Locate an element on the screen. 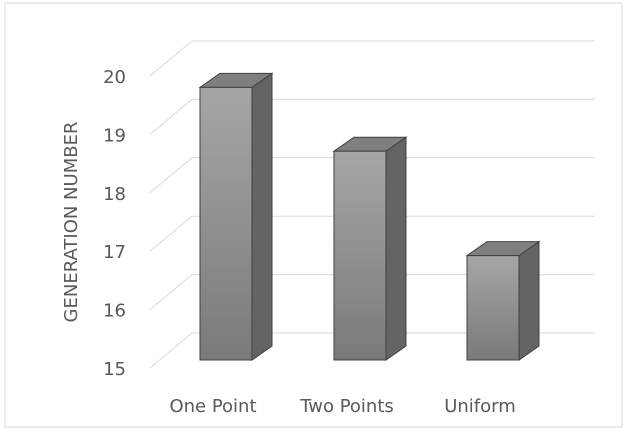 The image size is (627, 436). y-axis-label: GENERATION NUMBER is located at coordinates (71, 222).